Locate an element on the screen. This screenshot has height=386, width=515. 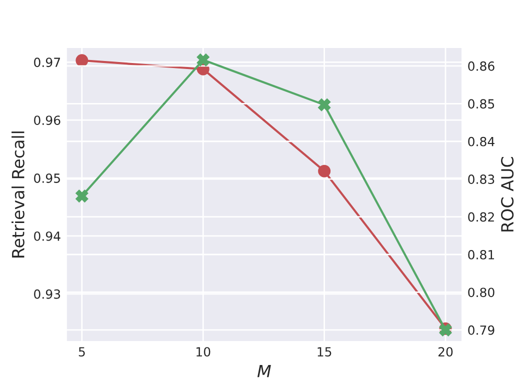
y2-tick-label: 0.84 is located at coordinates (481, 141).